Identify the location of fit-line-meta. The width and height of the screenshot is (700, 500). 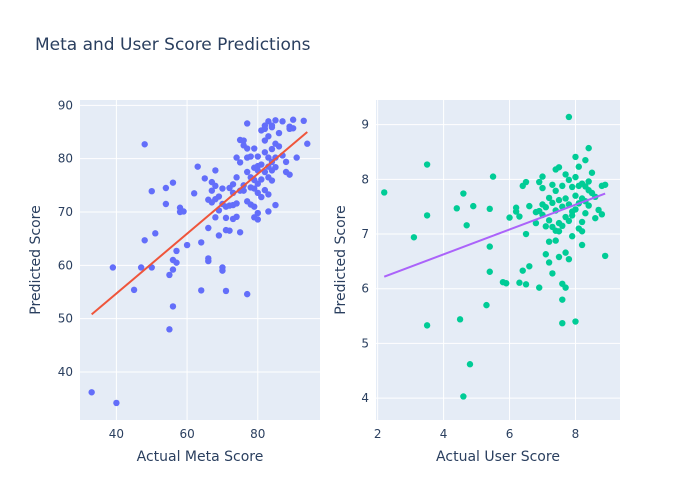
(199, 223).